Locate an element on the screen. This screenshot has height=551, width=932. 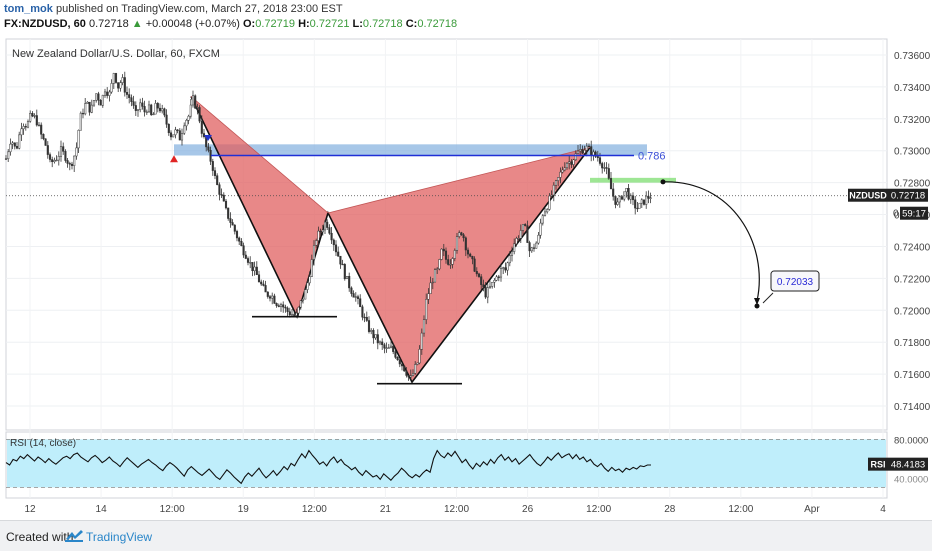
target-callout-box is located at coordinates (795, 281).